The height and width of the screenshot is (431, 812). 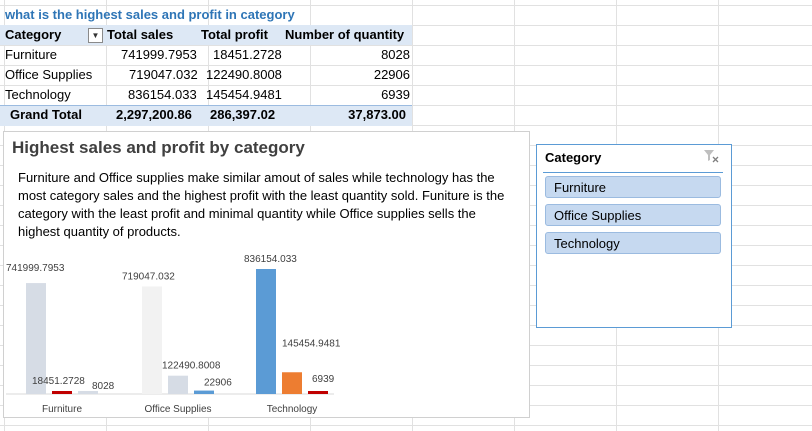 I want to click on filter-dropdown-icon: ▼, so click(x=95, y=35).